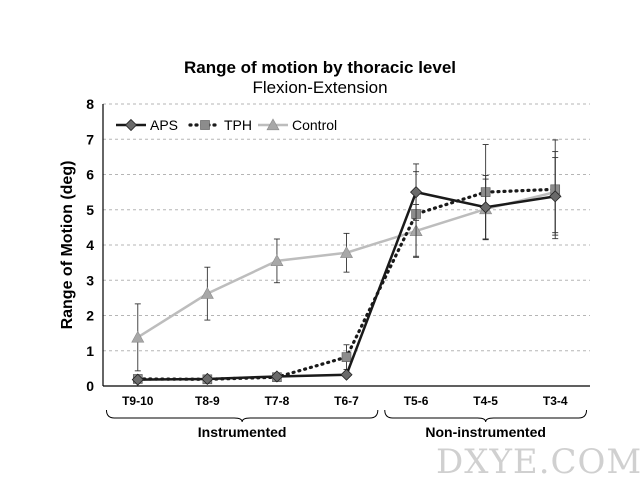  What do you see at coordinates (555, 401) in the screenshot?
I see `x-tick-label: T3-4` at bounding box center [555, 401].